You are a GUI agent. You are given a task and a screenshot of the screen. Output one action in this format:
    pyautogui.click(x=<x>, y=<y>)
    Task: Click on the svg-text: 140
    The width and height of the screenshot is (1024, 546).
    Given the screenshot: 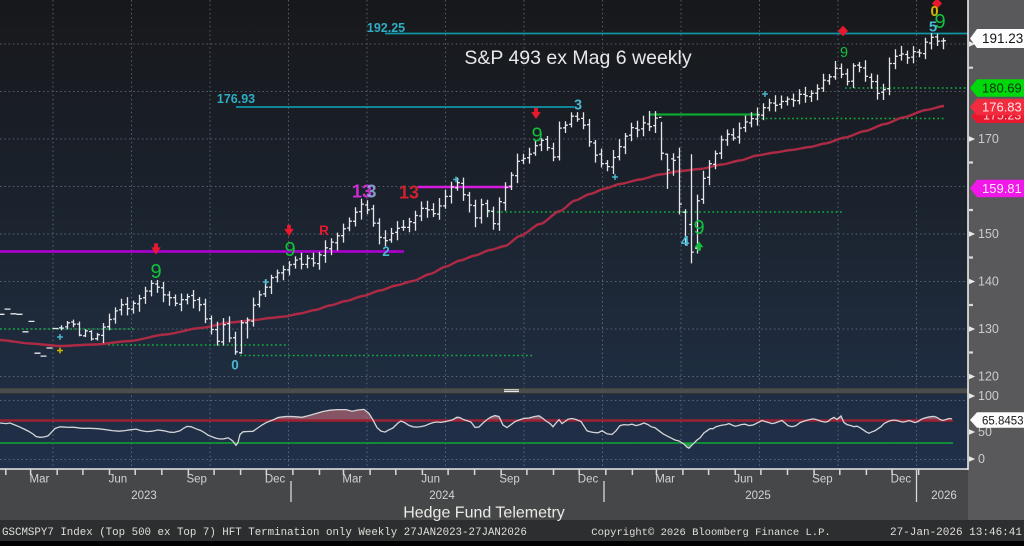 What is the action you would take?
    pyautogui.click(x=988, y=282)
    